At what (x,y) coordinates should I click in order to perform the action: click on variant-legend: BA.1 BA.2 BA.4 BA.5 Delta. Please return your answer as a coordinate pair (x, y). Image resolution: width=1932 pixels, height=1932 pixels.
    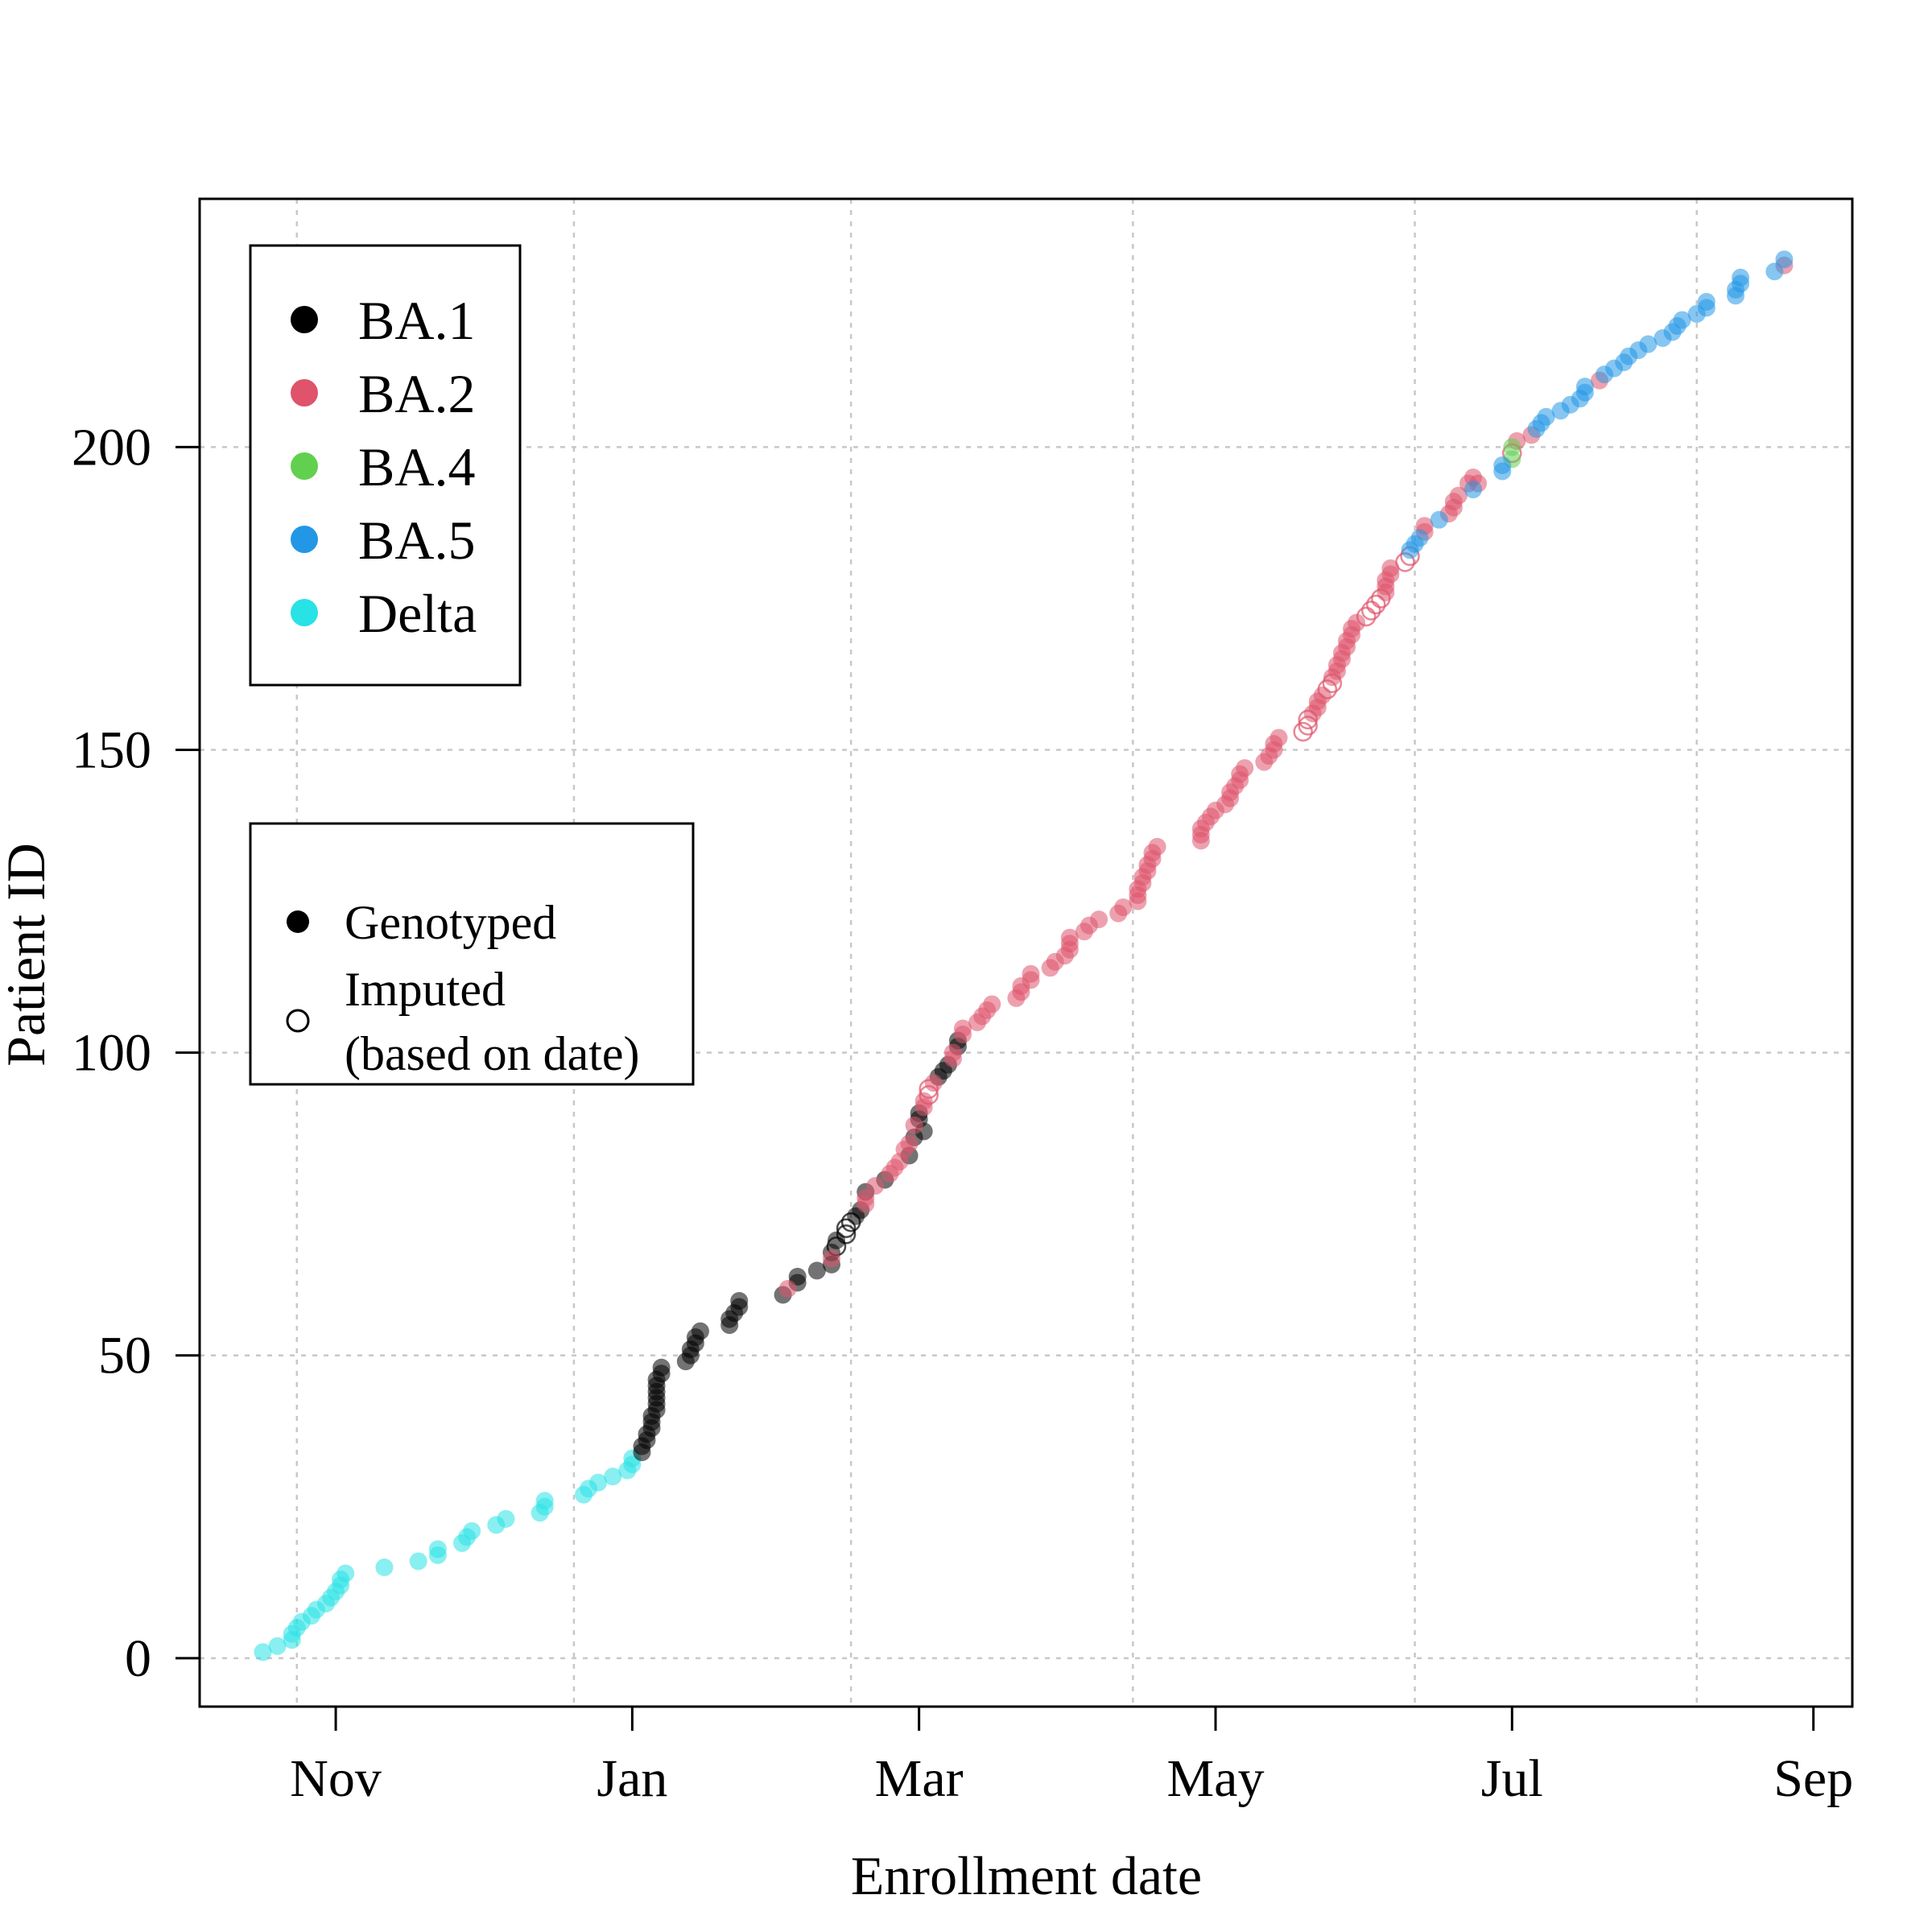
    Looking at the image, I should click on (385, 465).